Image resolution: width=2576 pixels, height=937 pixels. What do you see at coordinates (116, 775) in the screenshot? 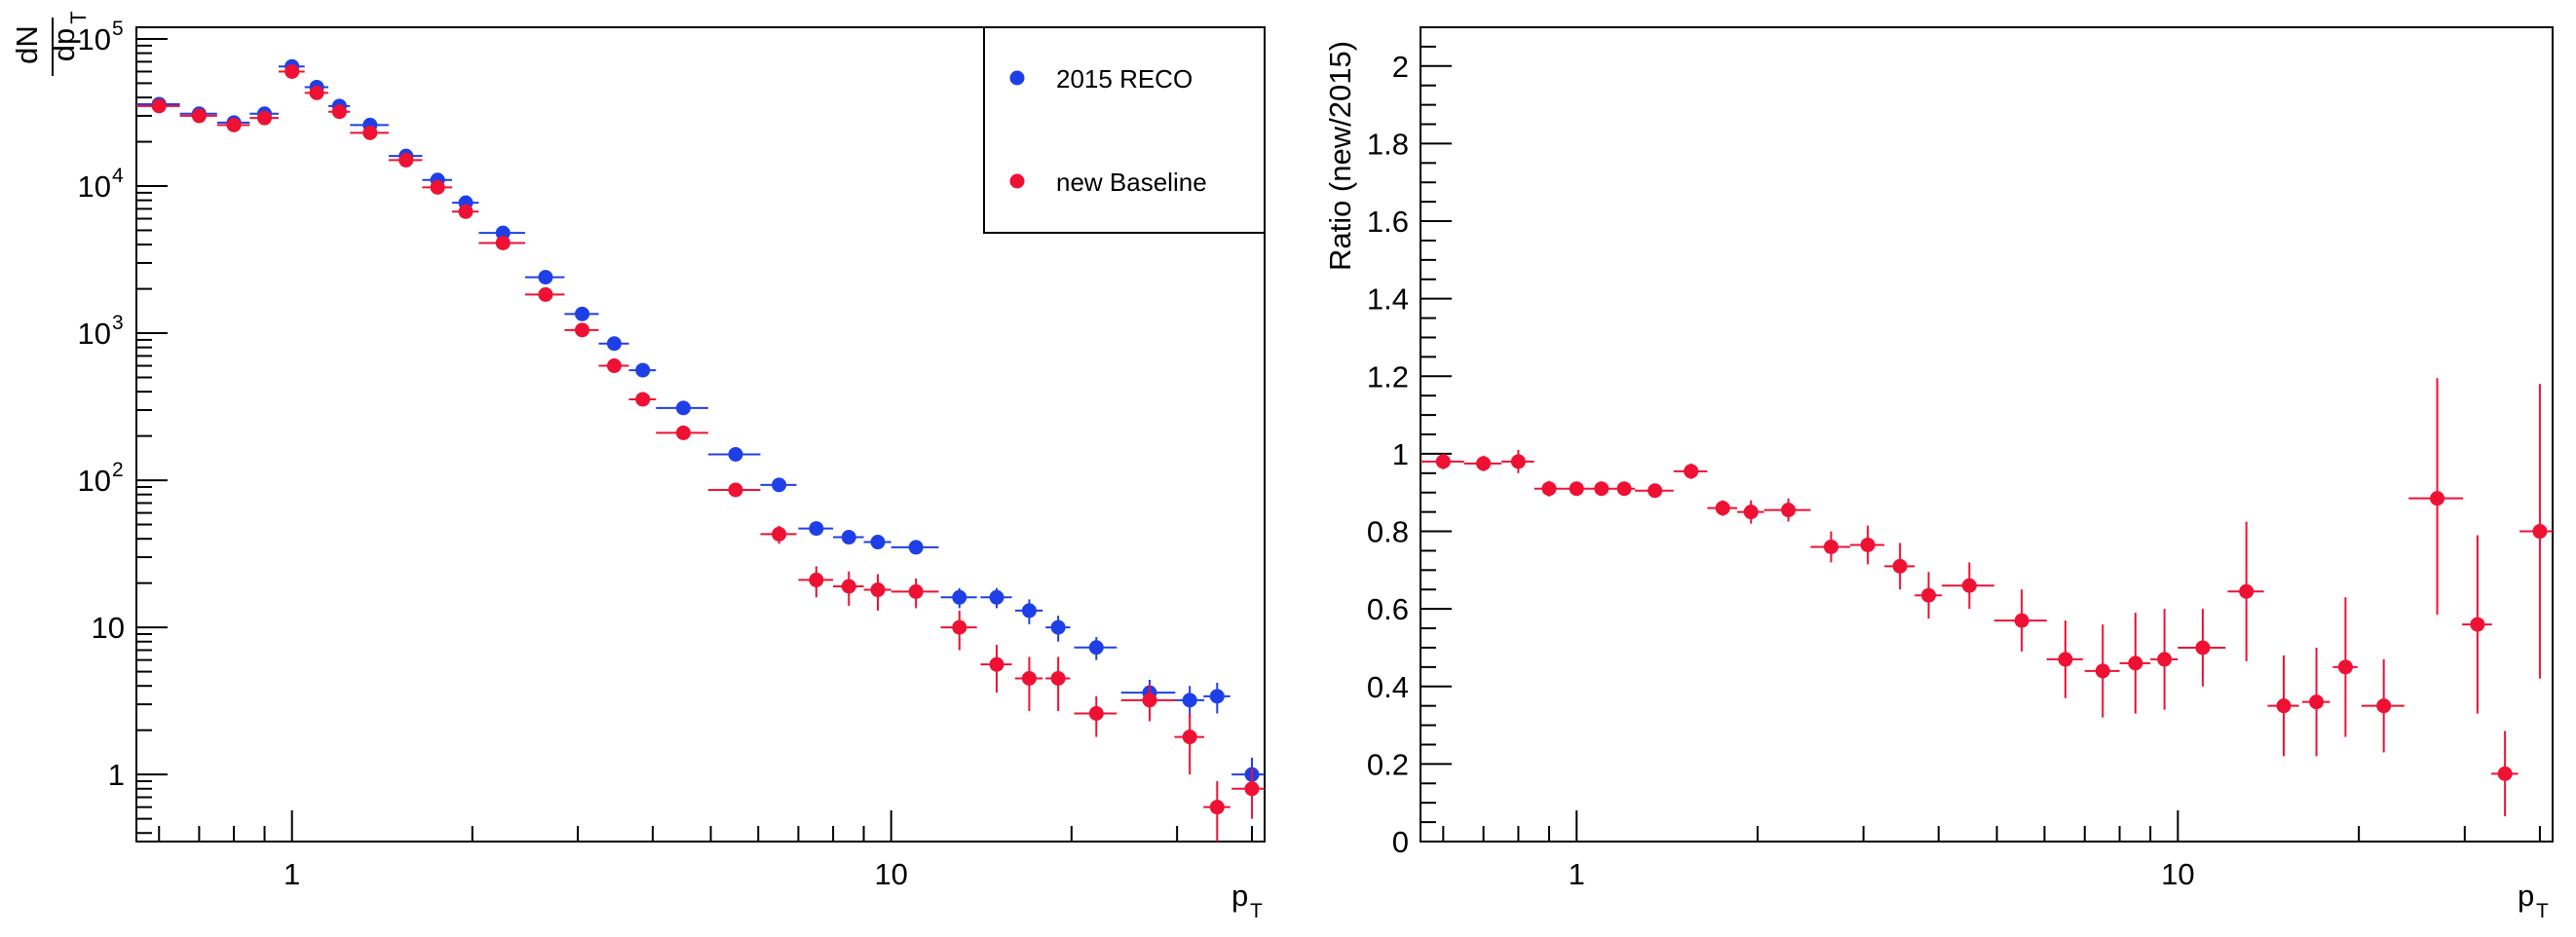
I see `left-y-tick-label: 1` at bounding box center [116, 775].